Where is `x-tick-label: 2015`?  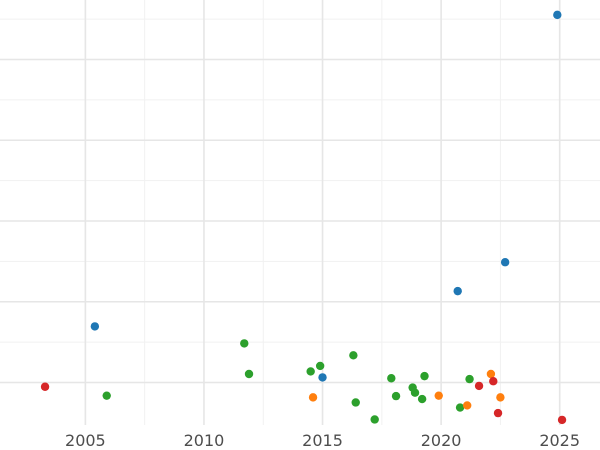
x-tick-label: 2015 is located at coordinates (322, 440).